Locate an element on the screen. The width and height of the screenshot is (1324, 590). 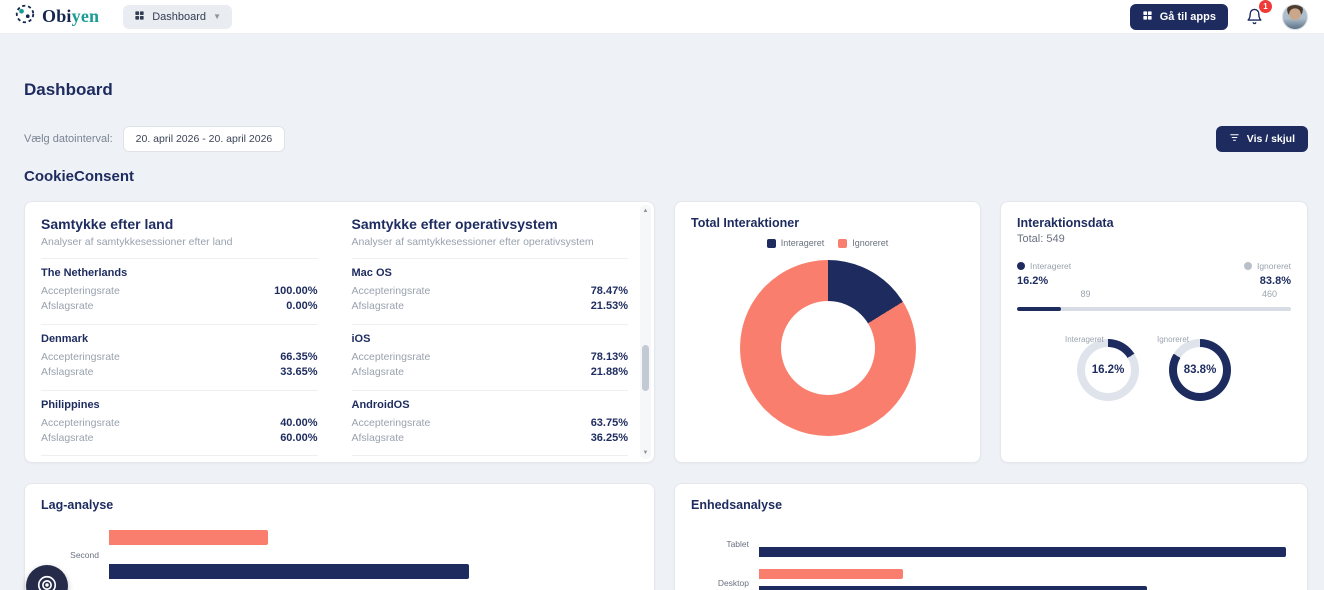
device-analysis-title: Enhedsanalyse is located at coordinates (737, 505).